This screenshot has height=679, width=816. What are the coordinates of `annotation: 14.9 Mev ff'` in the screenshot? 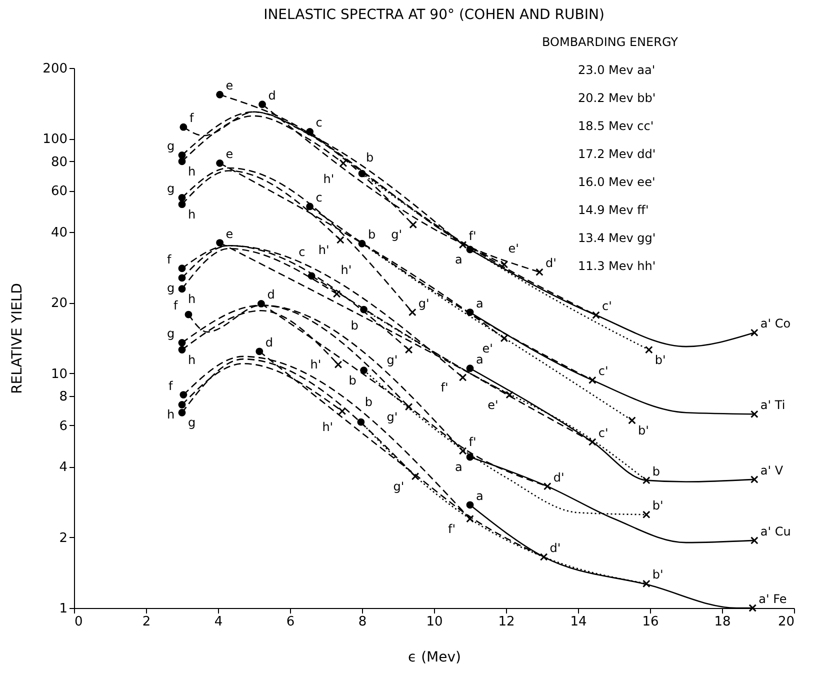 It's located at (613, 210).